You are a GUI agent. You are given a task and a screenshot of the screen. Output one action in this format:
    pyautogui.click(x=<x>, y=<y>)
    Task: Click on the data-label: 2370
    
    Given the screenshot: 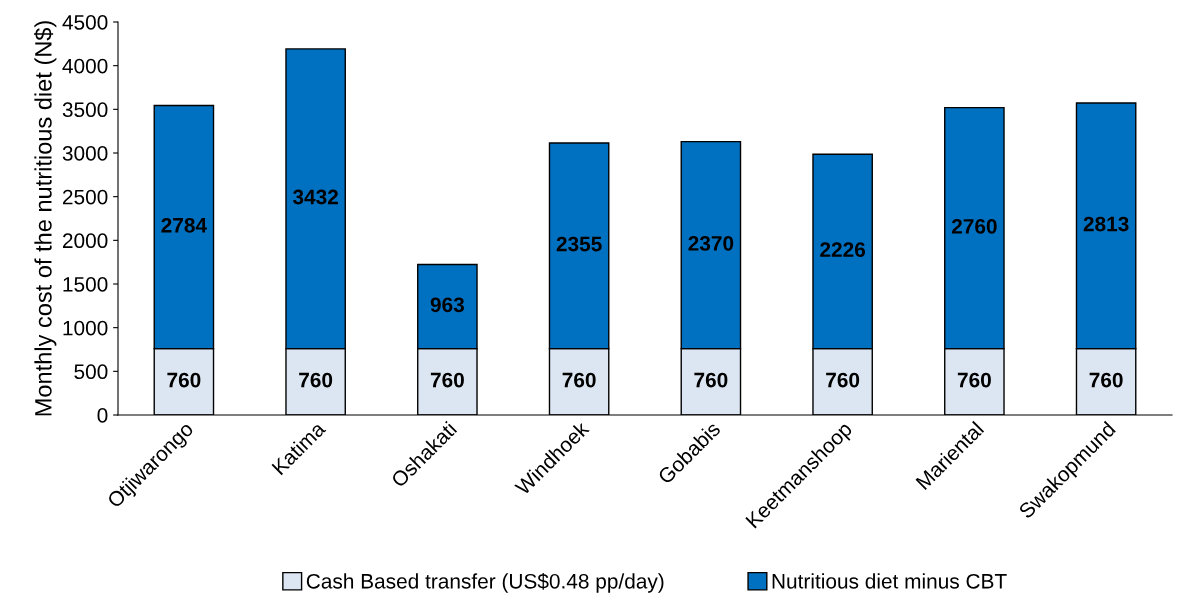 What is the action you would take?
    pyautogui.click(x=711, y=243)
    